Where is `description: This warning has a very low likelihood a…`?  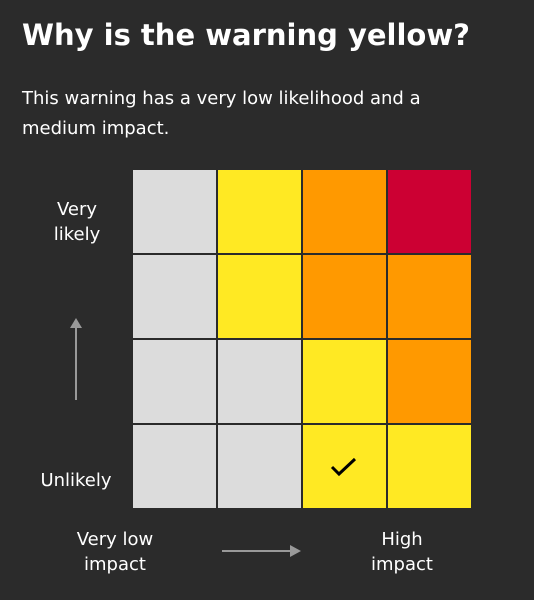 description: This warning has a very low likelihood a… is located at coordinates (221, 113).